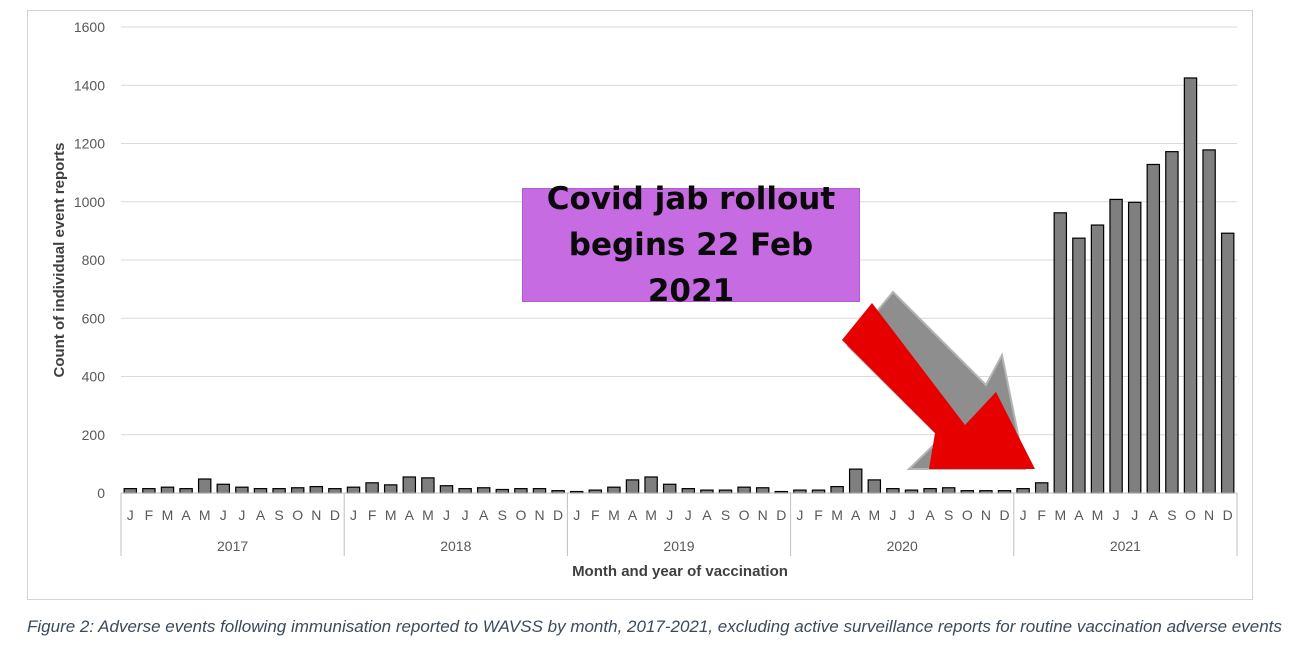 The width and height of the screenshot is (1300, 650). I want to click on y-tick-label: 800, so click(94, 260).